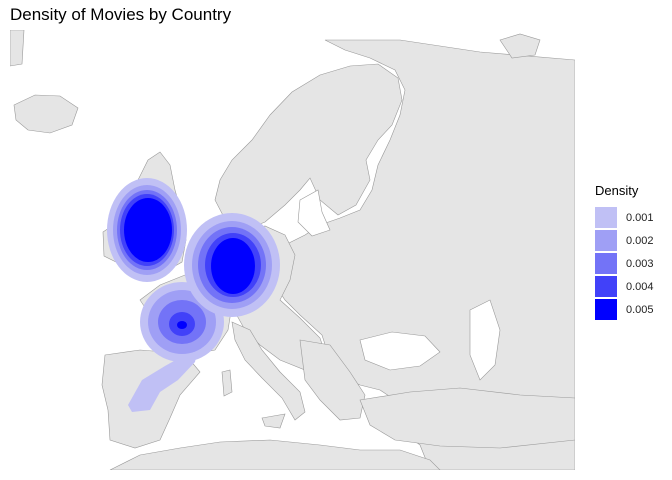 The image size is (672, 480). I want to click on greenland-edge, so click(17, 48).